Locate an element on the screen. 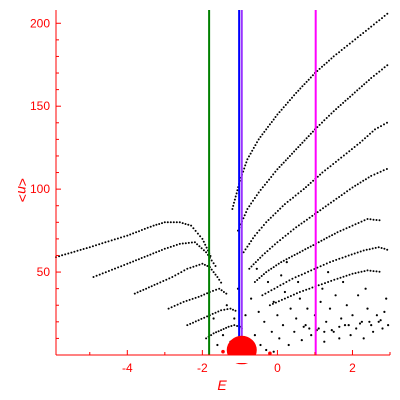  x-tick-label: -4 is located at coordinates (127, 368).